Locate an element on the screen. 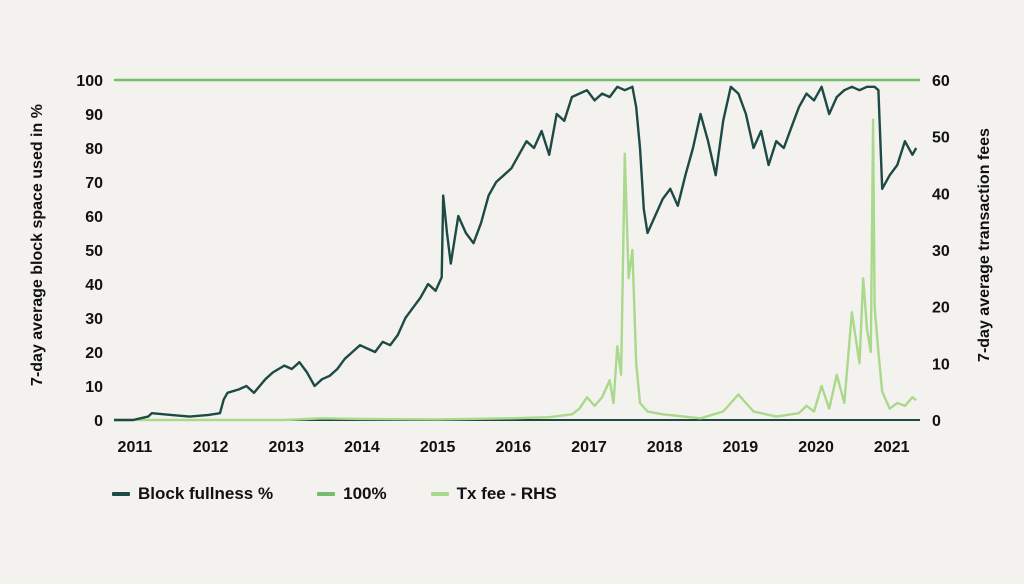 This screenshot has height=584, width=1024. x-tick-label: 2015 is located at coordinates (438, 447).